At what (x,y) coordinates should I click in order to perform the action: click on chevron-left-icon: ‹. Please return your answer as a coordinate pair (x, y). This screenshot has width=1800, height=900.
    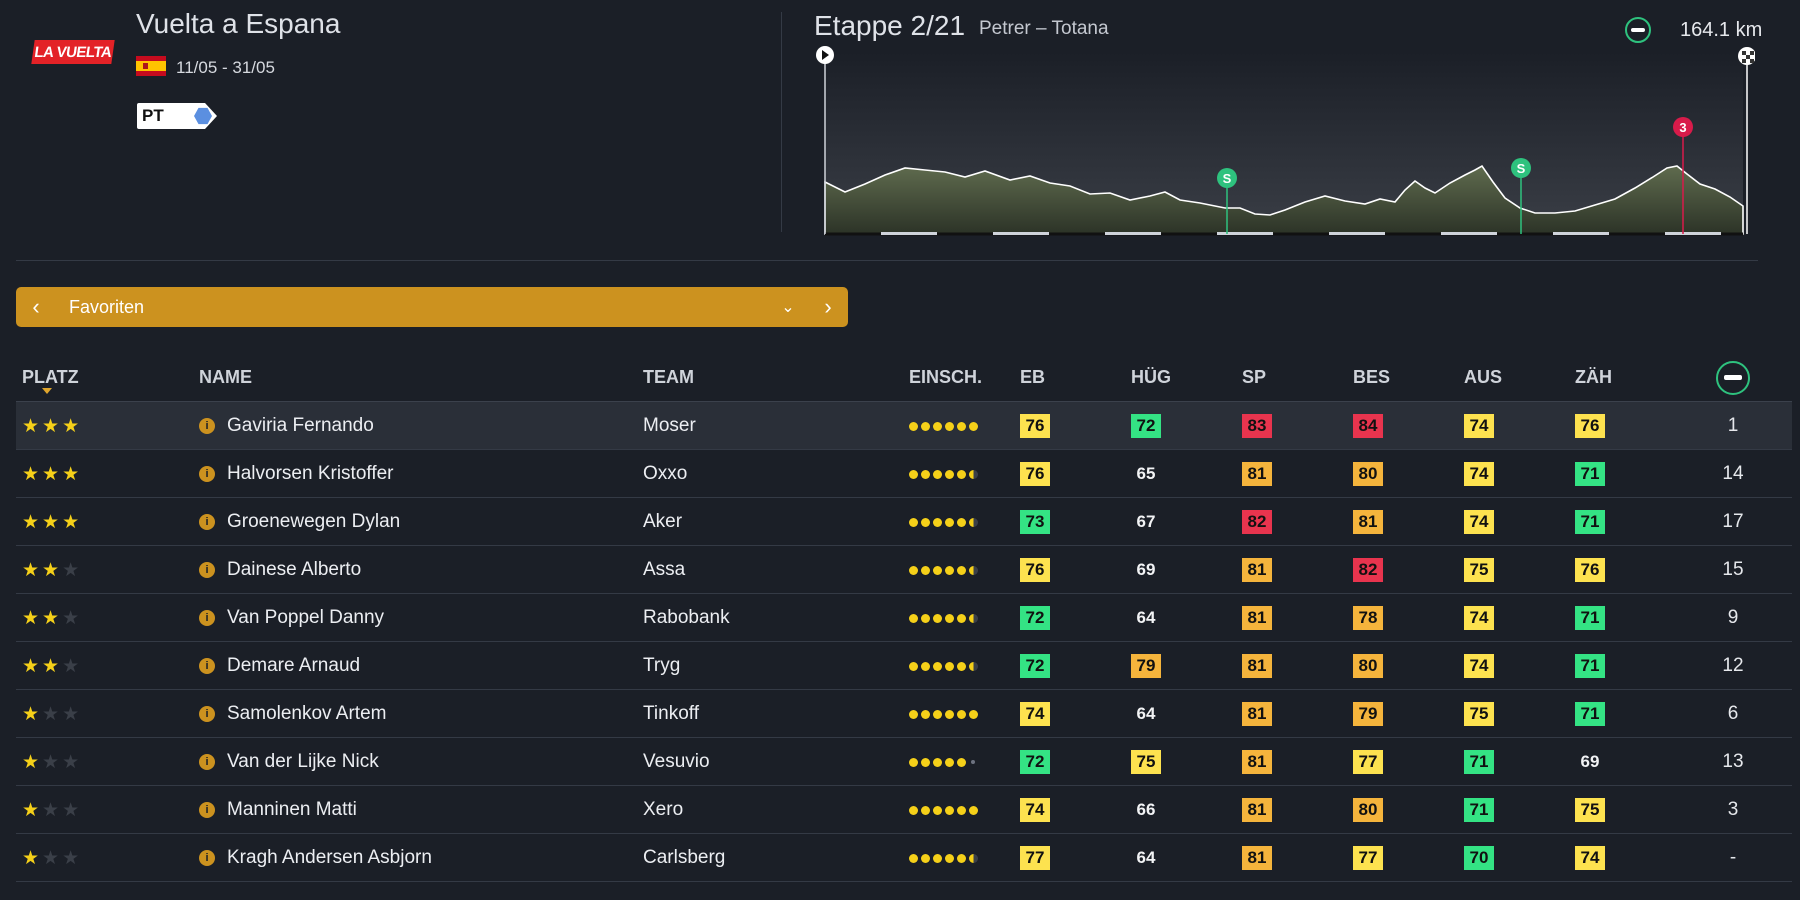
    Looking at the image, I should click on (36, 306).